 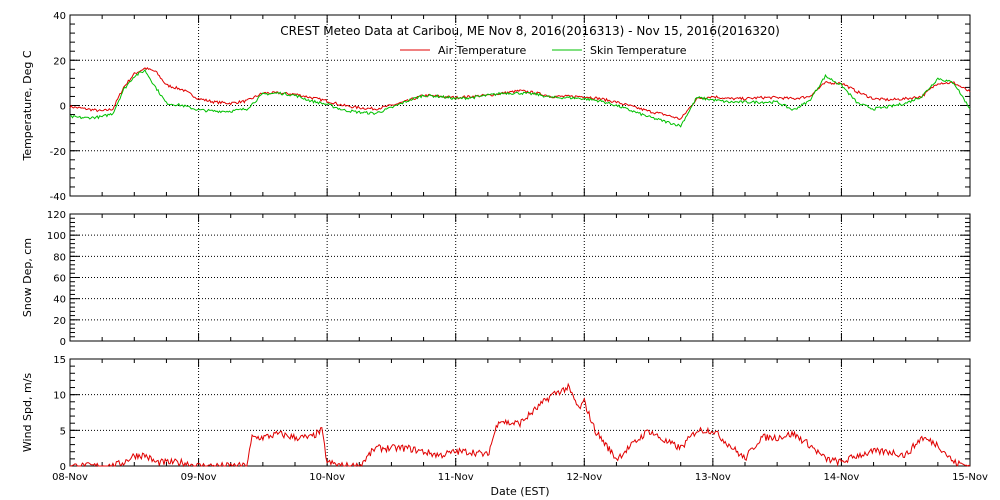 What do you see at coordinates (27, 277) in the screenshot?
I see `snow-depth-y-axis-title: Snow Dep, cm` at bounding box center [27, 277].